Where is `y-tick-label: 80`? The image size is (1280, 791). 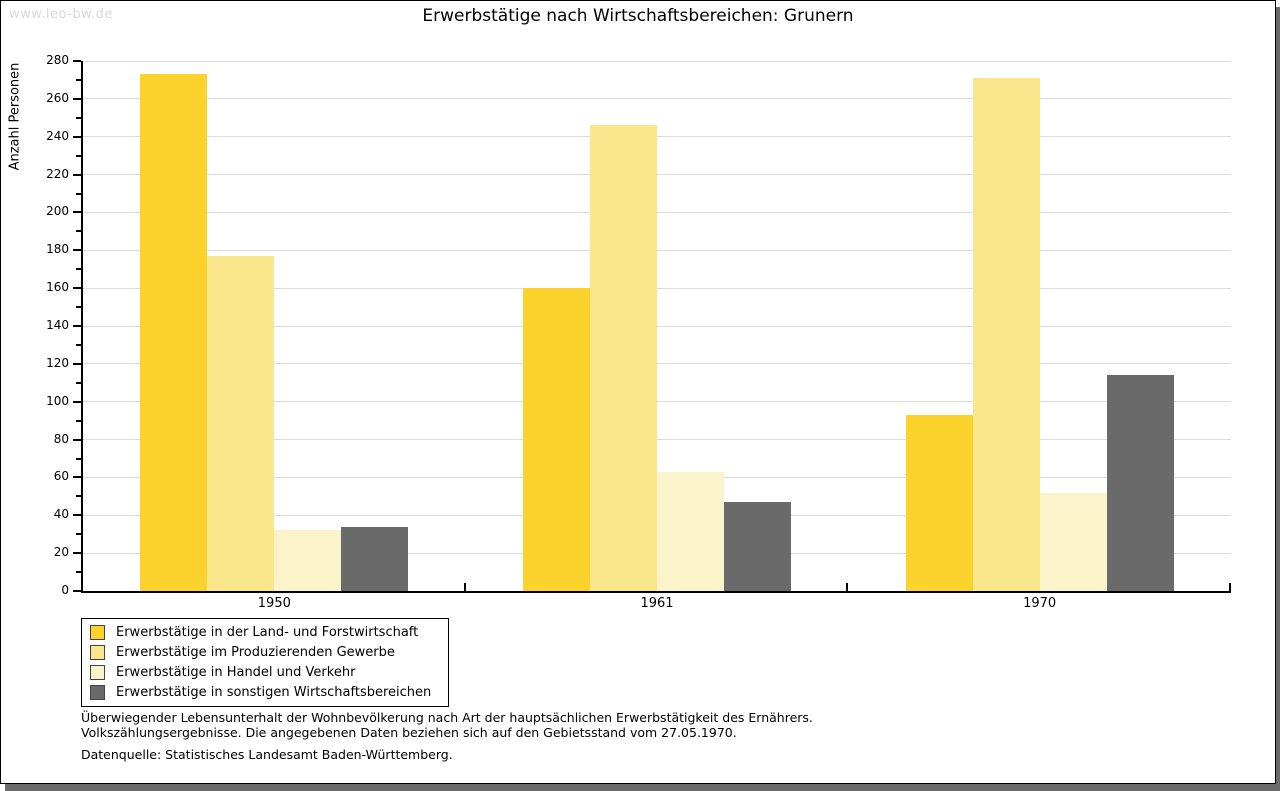 y-tick-label: 80 is located at coordinates (61, 438).